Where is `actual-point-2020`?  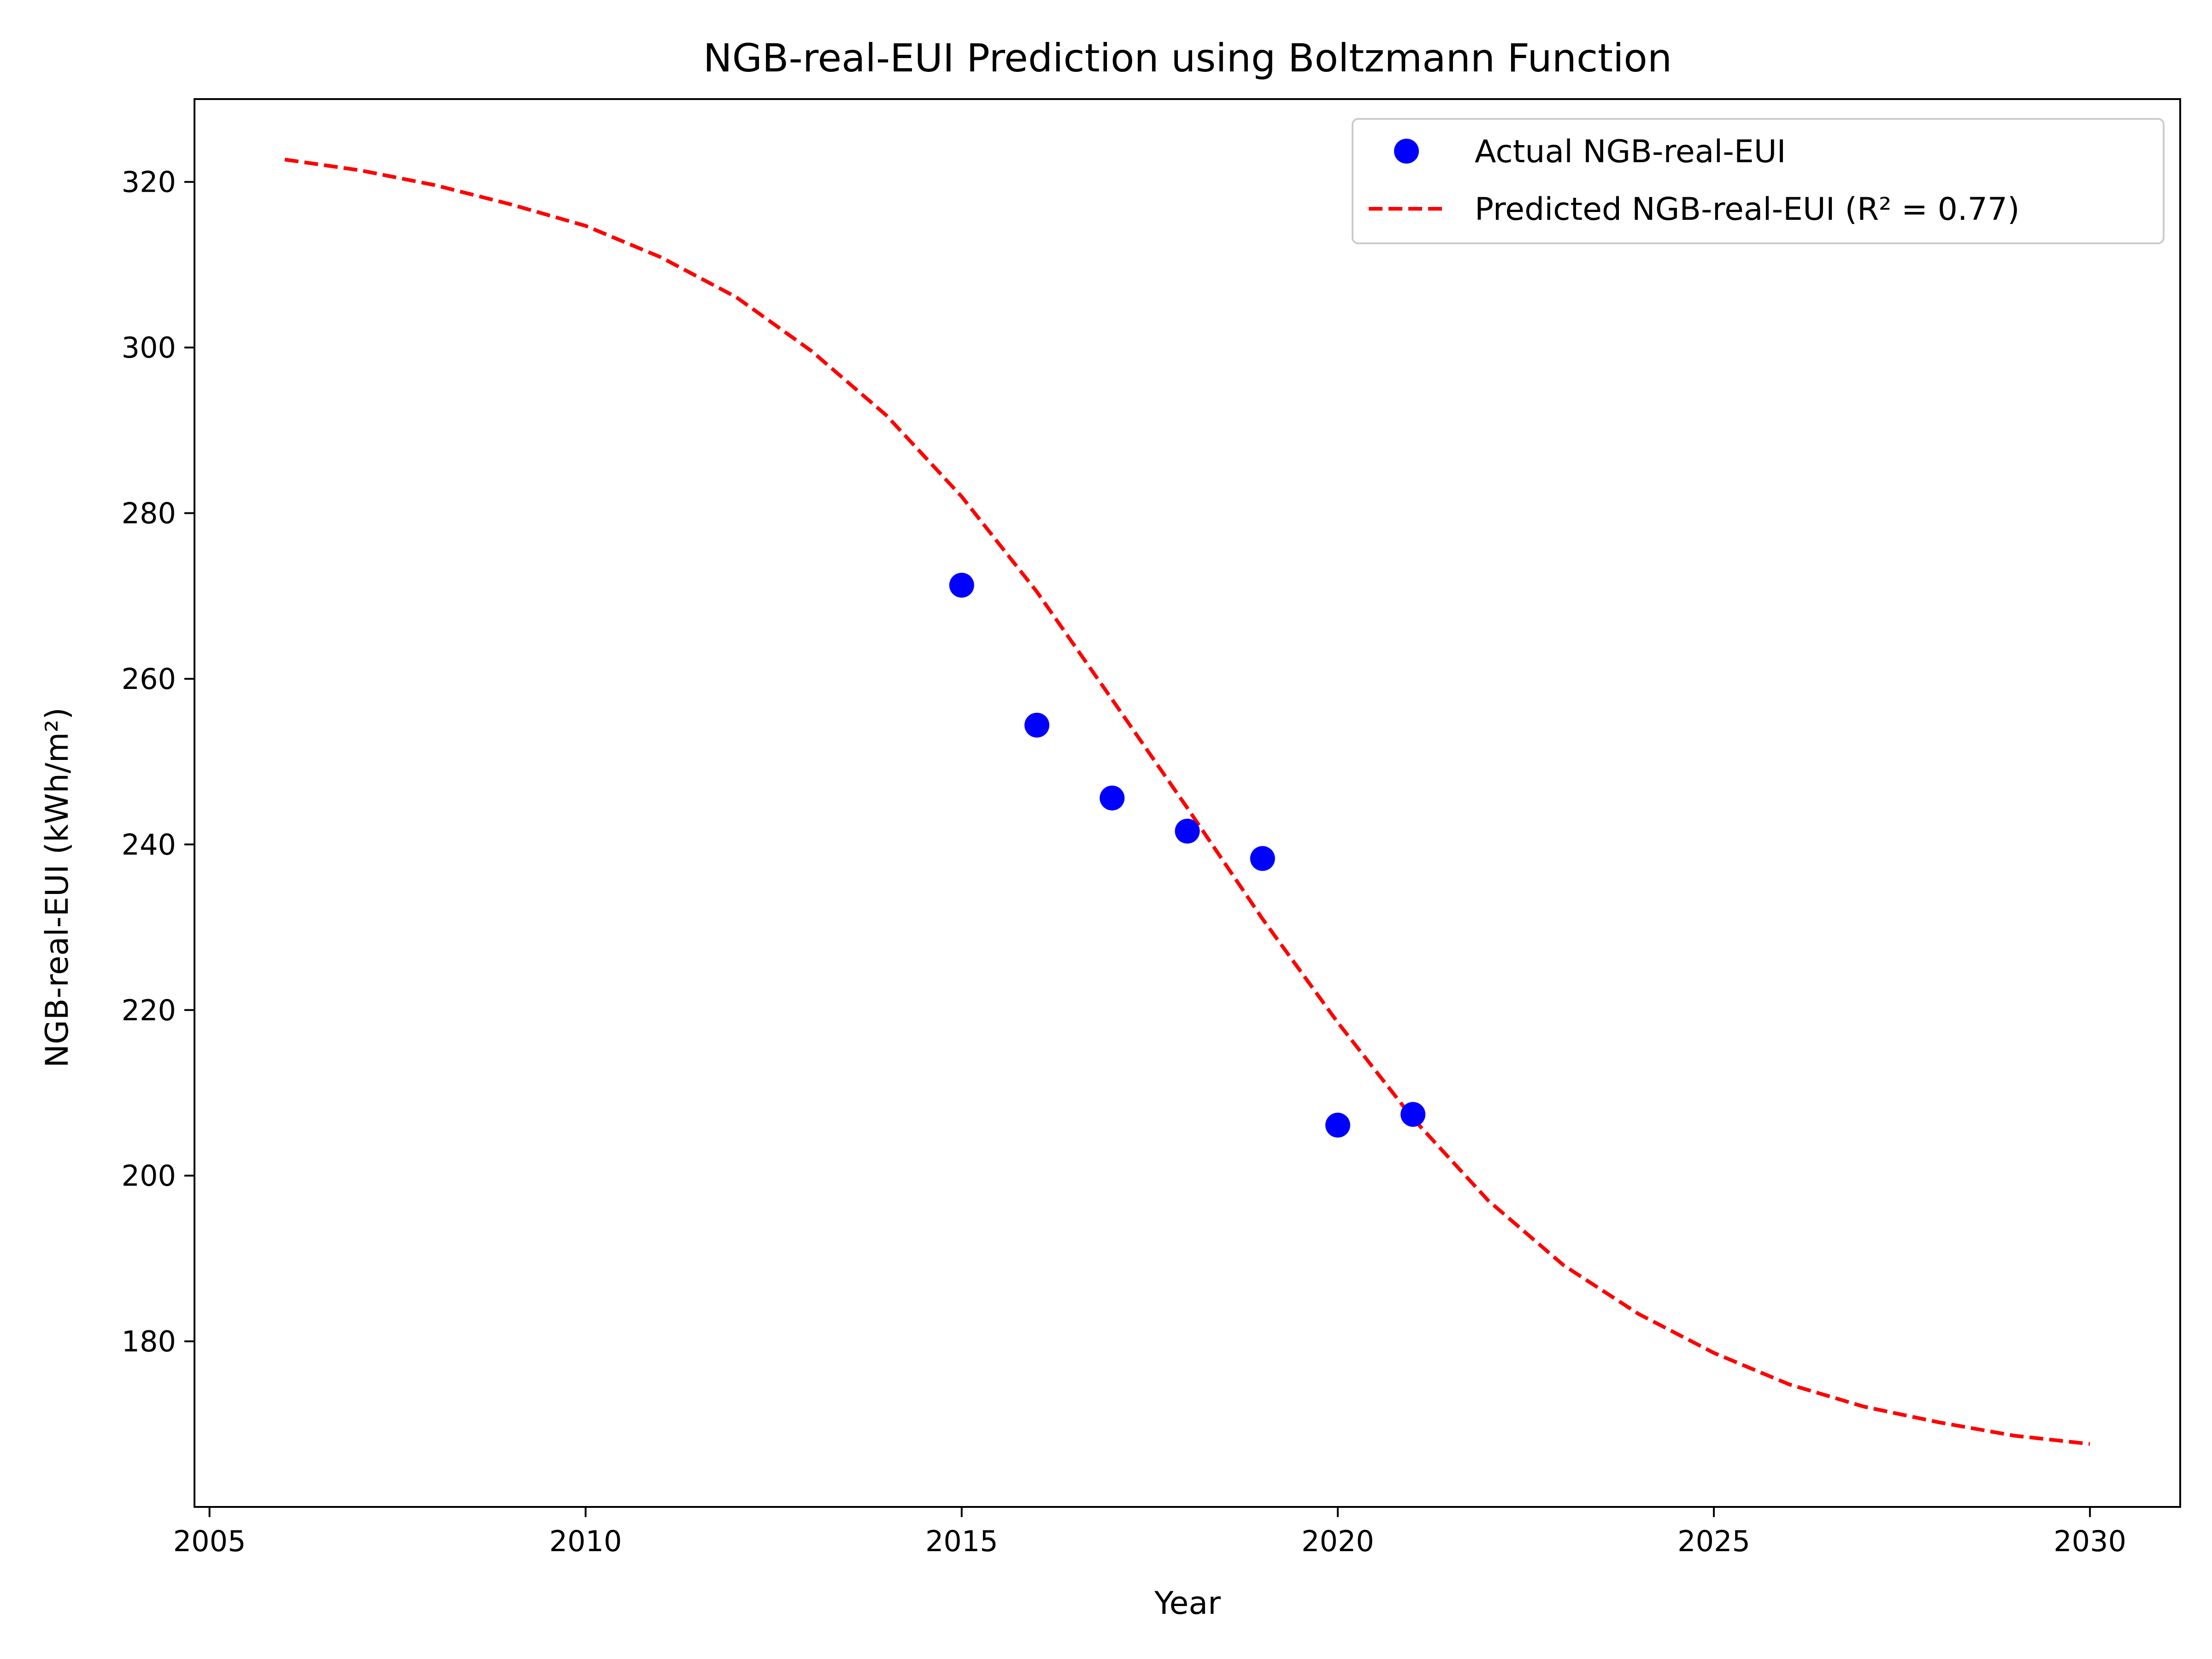 actual-point-2020 is located at coordinates (1337, 1125).